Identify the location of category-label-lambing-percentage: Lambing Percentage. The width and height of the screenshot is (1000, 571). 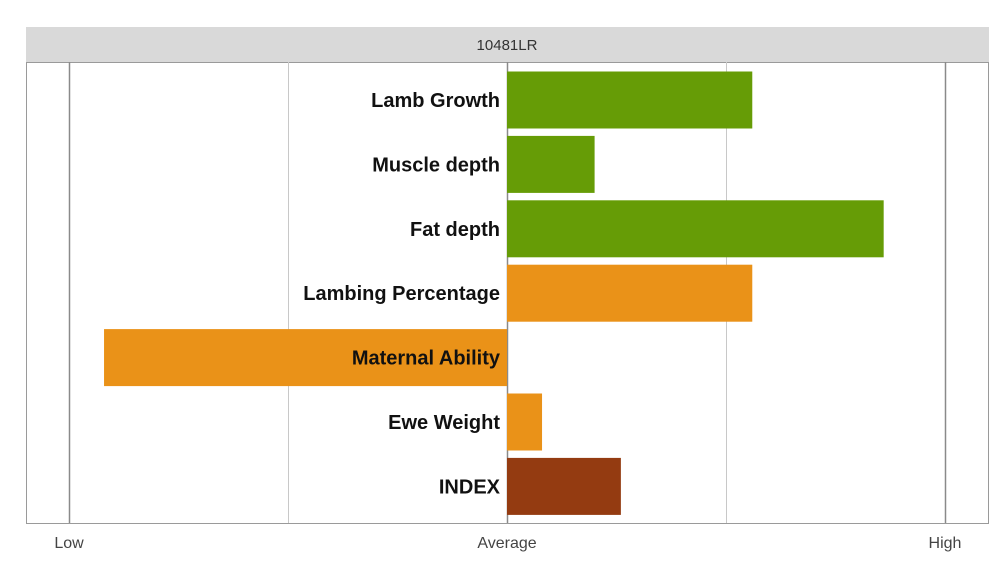
(401, 294).